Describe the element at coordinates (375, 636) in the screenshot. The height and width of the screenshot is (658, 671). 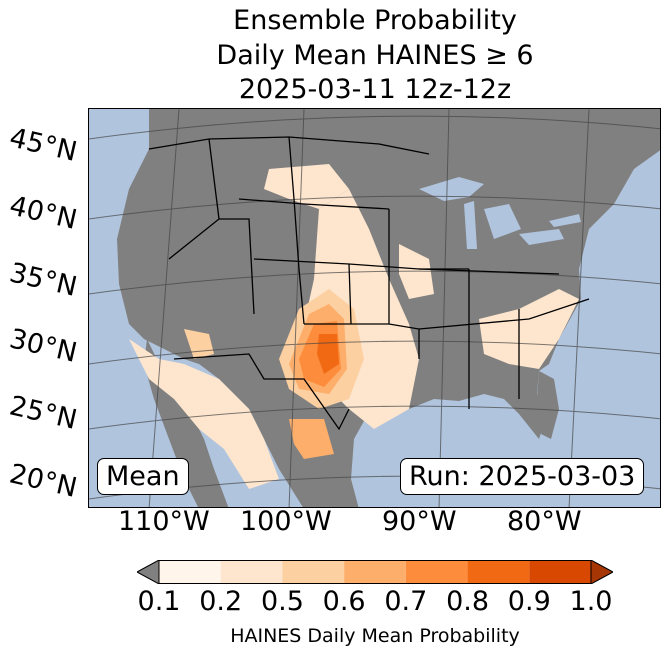
I see `colorbar-title: HAINES Daily Mean Probability` at that location.